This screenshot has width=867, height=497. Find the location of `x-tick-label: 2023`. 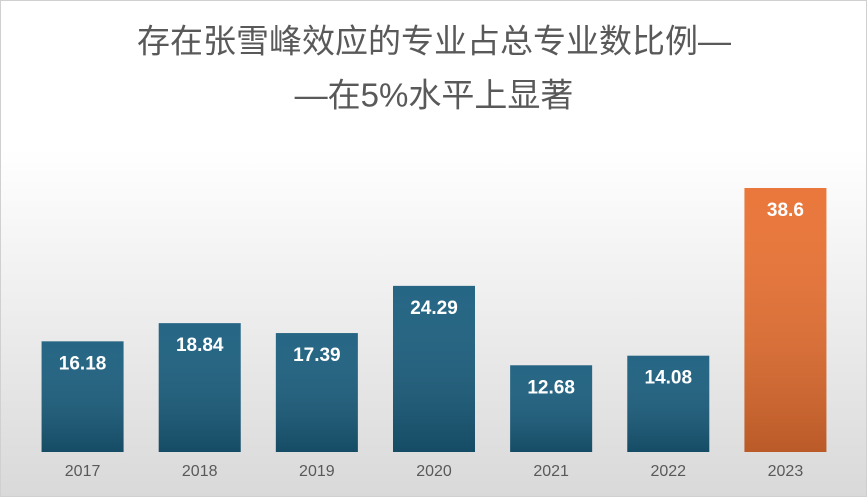

x-tick-label: 2023 is located at coordinates (786, 471).